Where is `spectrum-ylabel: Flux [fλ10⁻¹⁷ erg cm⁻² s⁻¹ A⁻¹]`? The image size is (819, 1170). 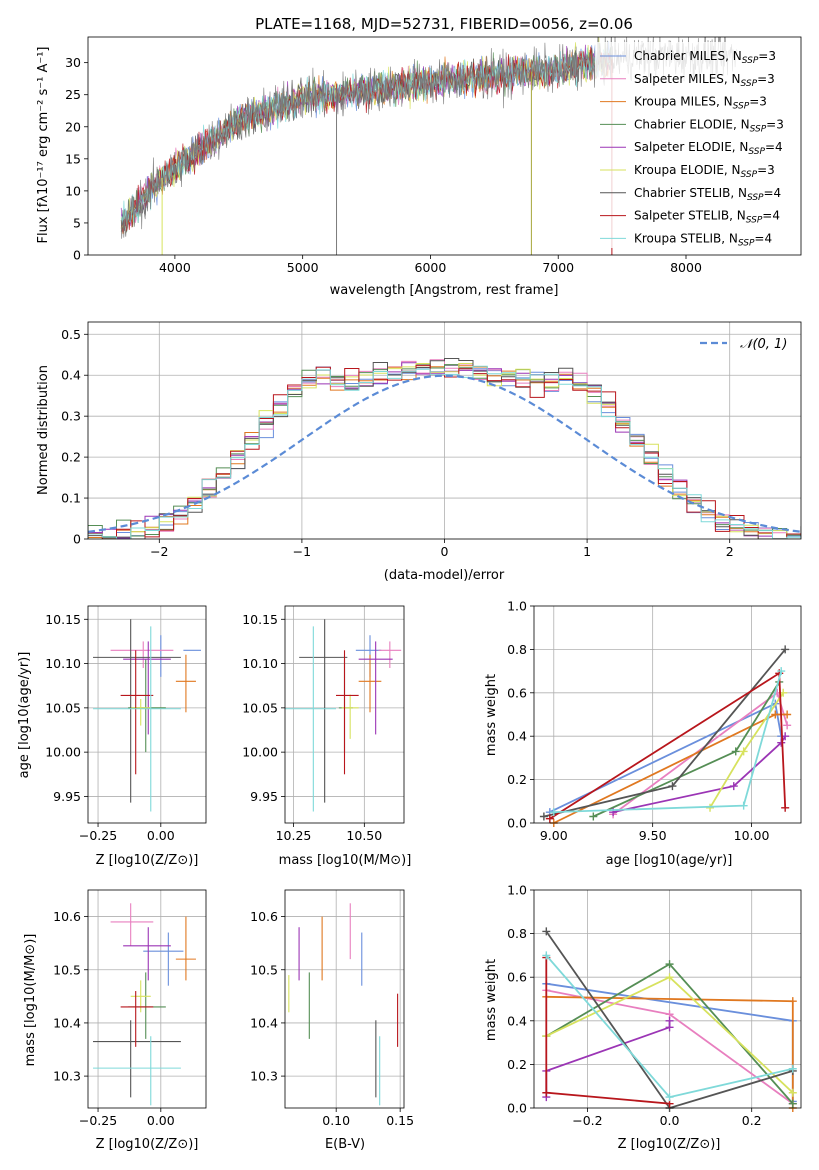 spectrum-ylabel: Flux [fλ10⁻¹⁷ erg cm⁻² s⁻¹ A⁻¹] is located at coordinates (43, 145).